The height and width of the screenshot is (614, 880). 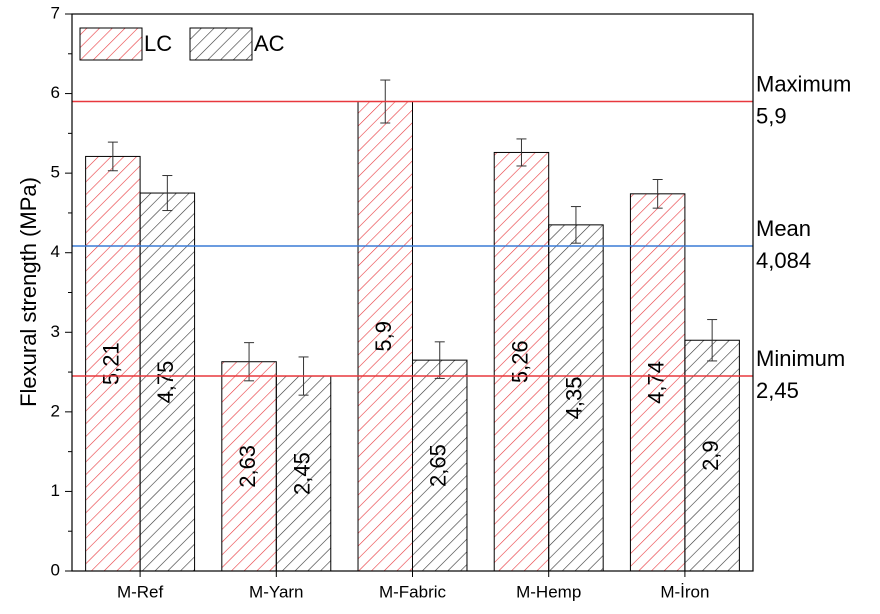 What do you see at coordinates (777, 390) in the screenshot?
I see `reference-value: 2,45` at bounding box center [777, 390].